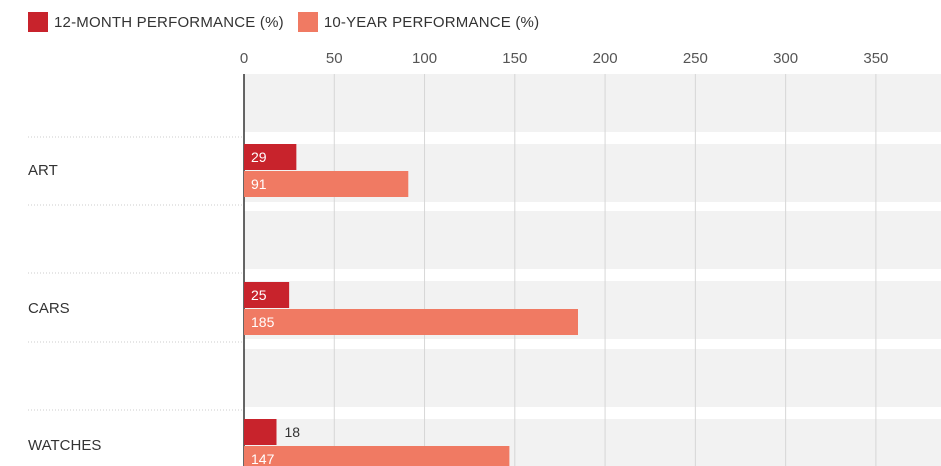  I want to click on legend-label-10-year: 10-YEAR PERFORMANCE (%), so click(431, 22).